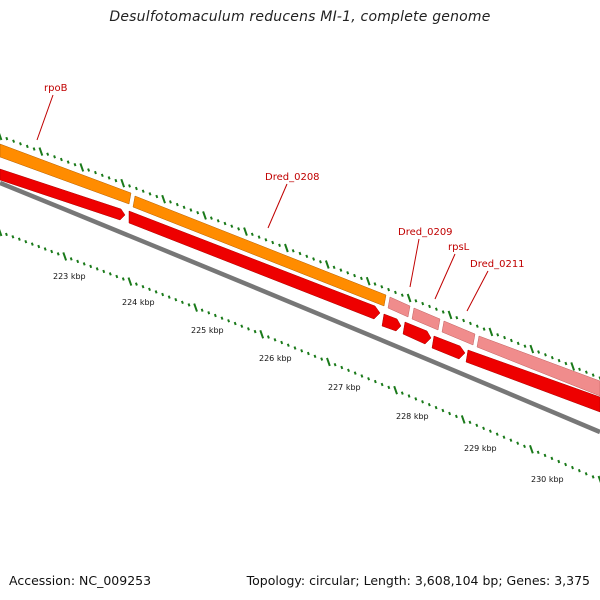 The image size is (600, 600). I want to click on gene-feature-rpsL, so click(426, 319).